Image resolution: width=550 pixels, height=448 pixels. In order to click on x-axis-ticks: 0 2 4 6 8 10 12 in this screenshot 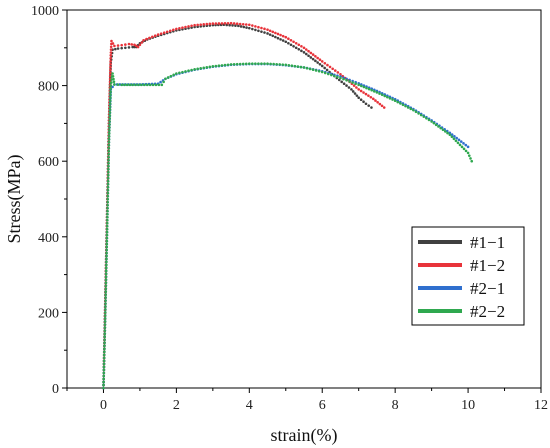, I will do `click(307, 400)`.